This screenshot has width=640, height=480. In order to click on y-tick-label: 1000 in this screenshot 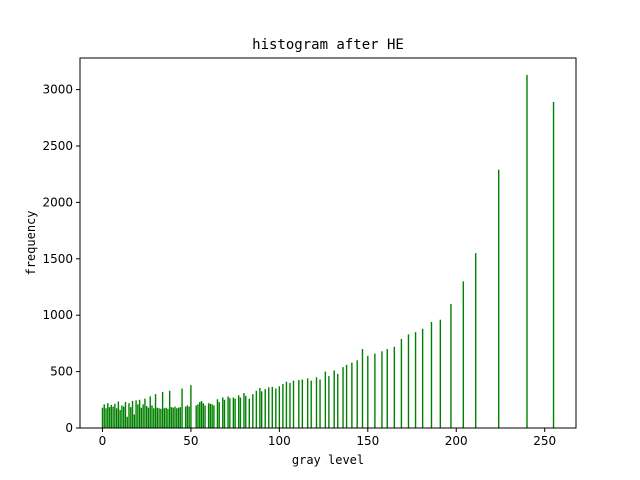, I will do `click(57, 315)`.